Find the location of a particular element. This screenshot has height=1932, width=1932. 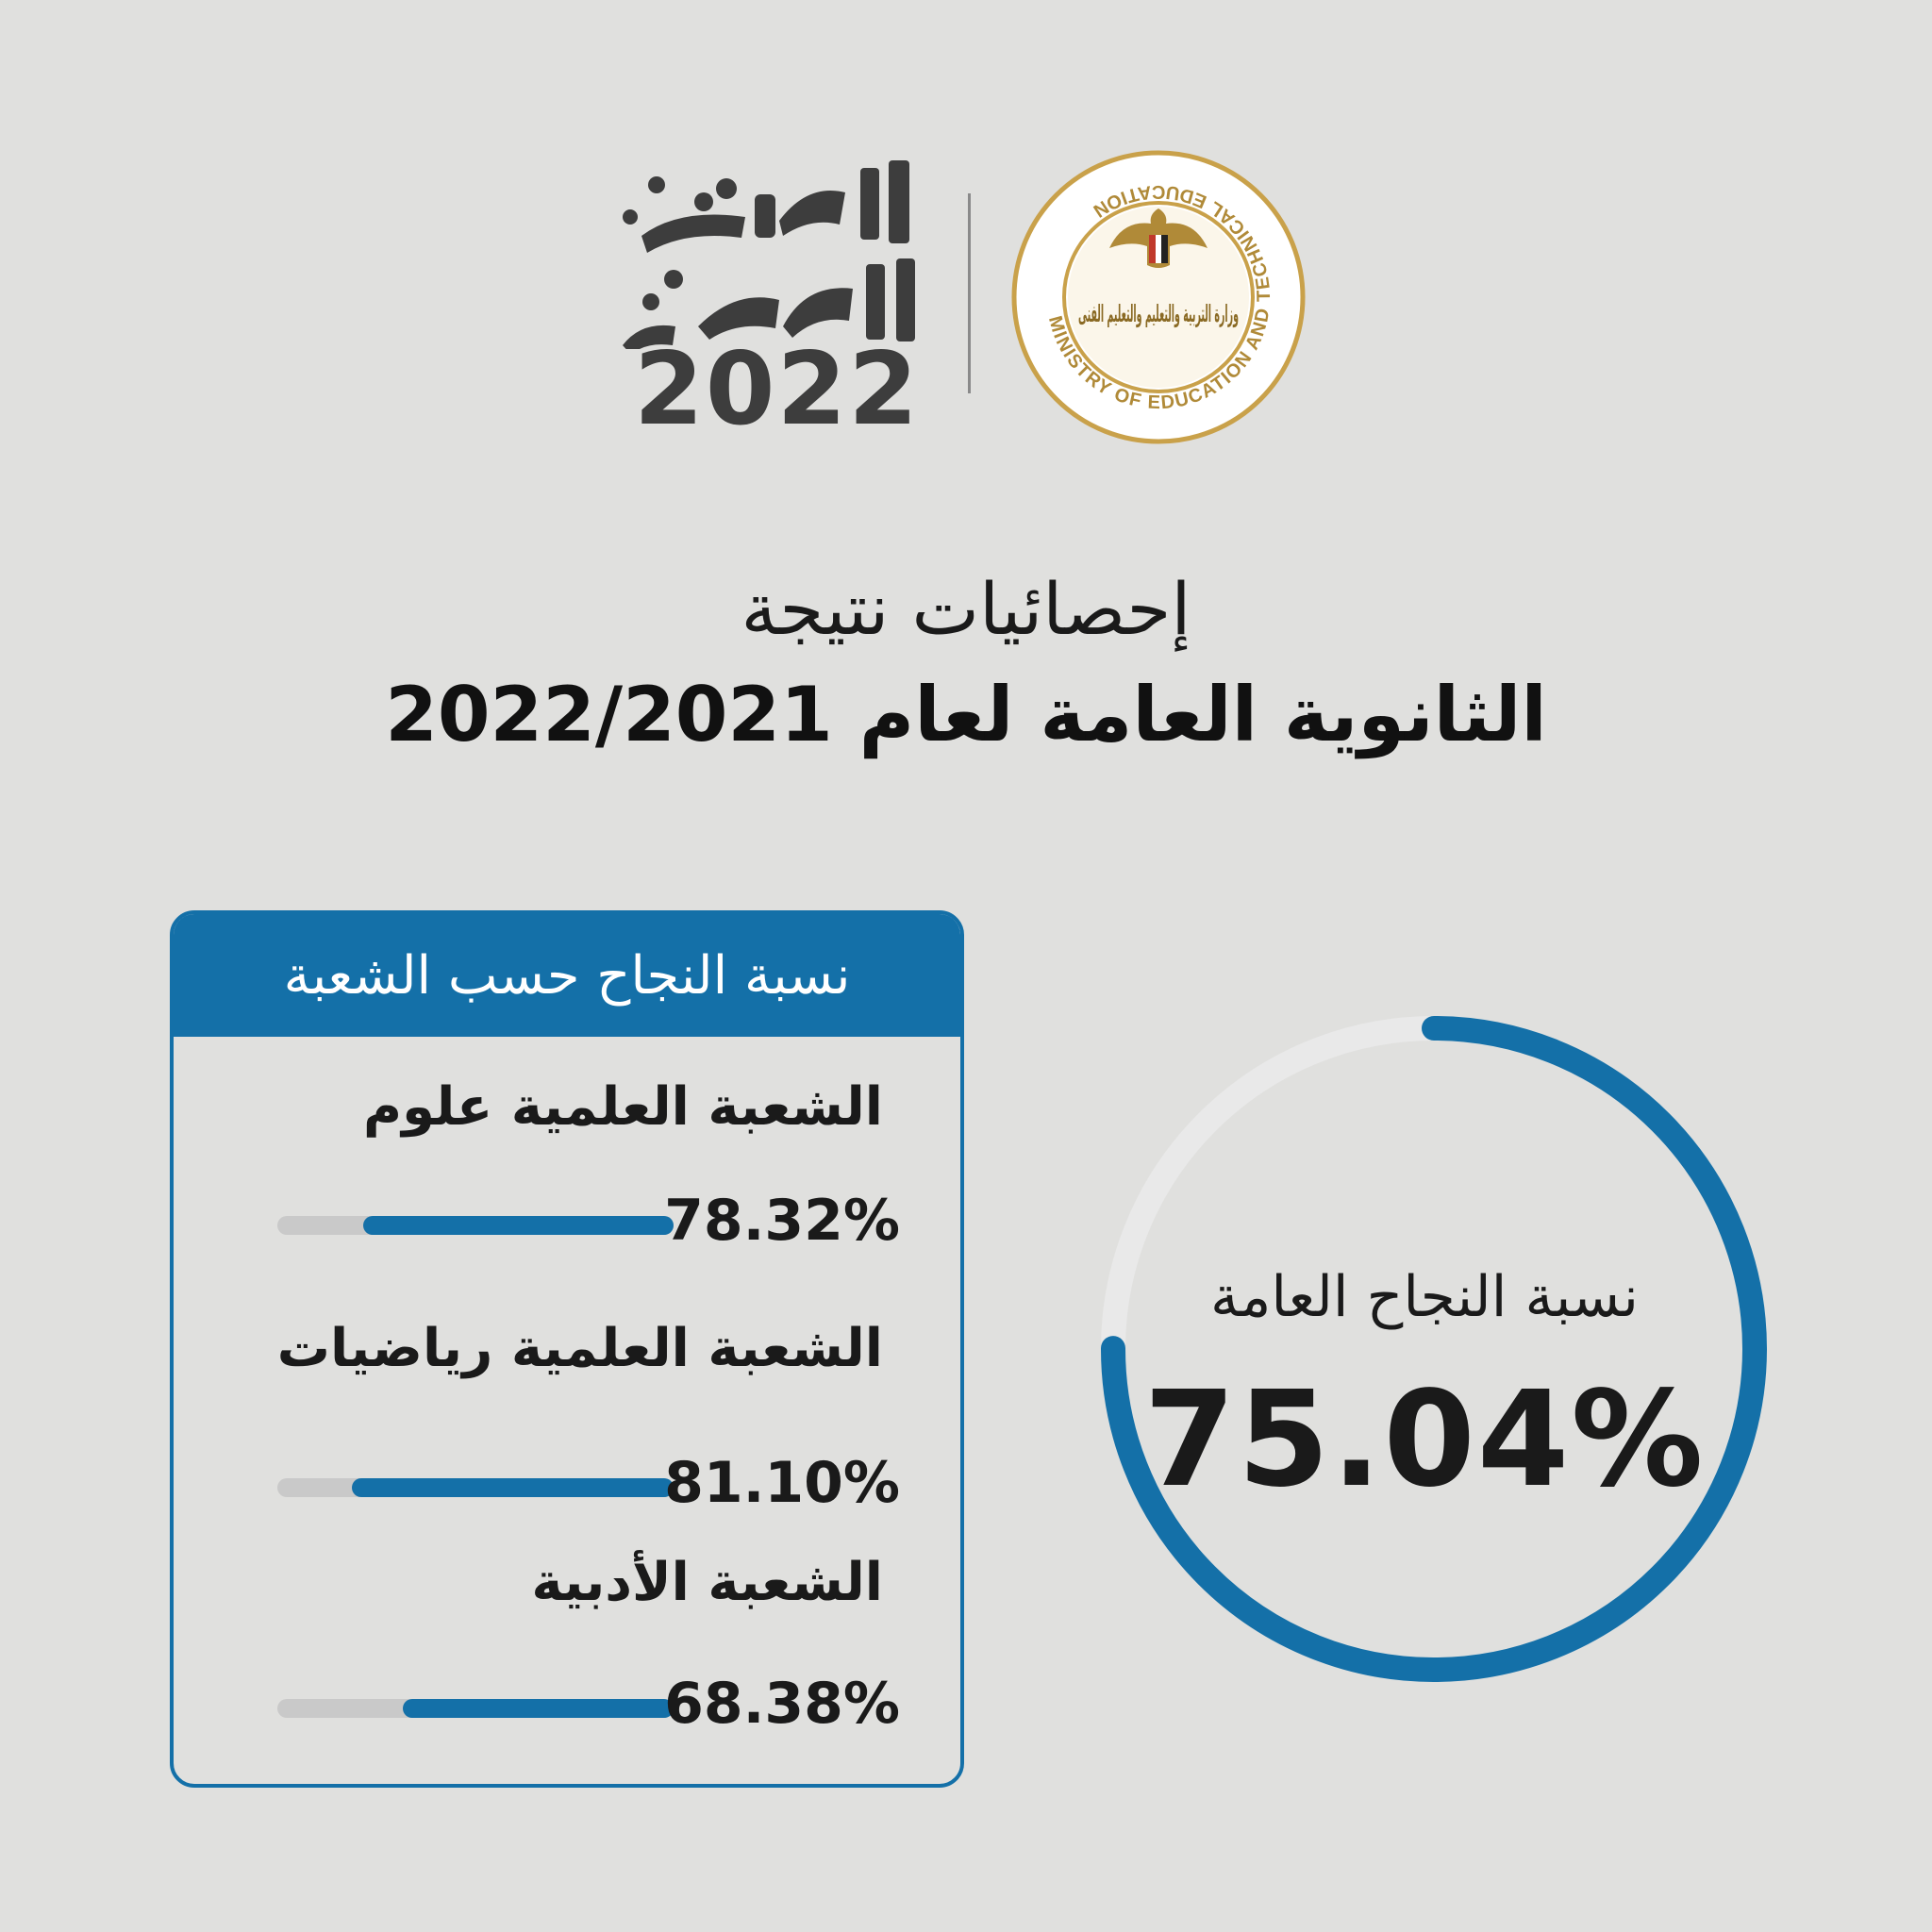

branch-label: الشعبة العلمية علوم is located at coordinates (623, 1107).